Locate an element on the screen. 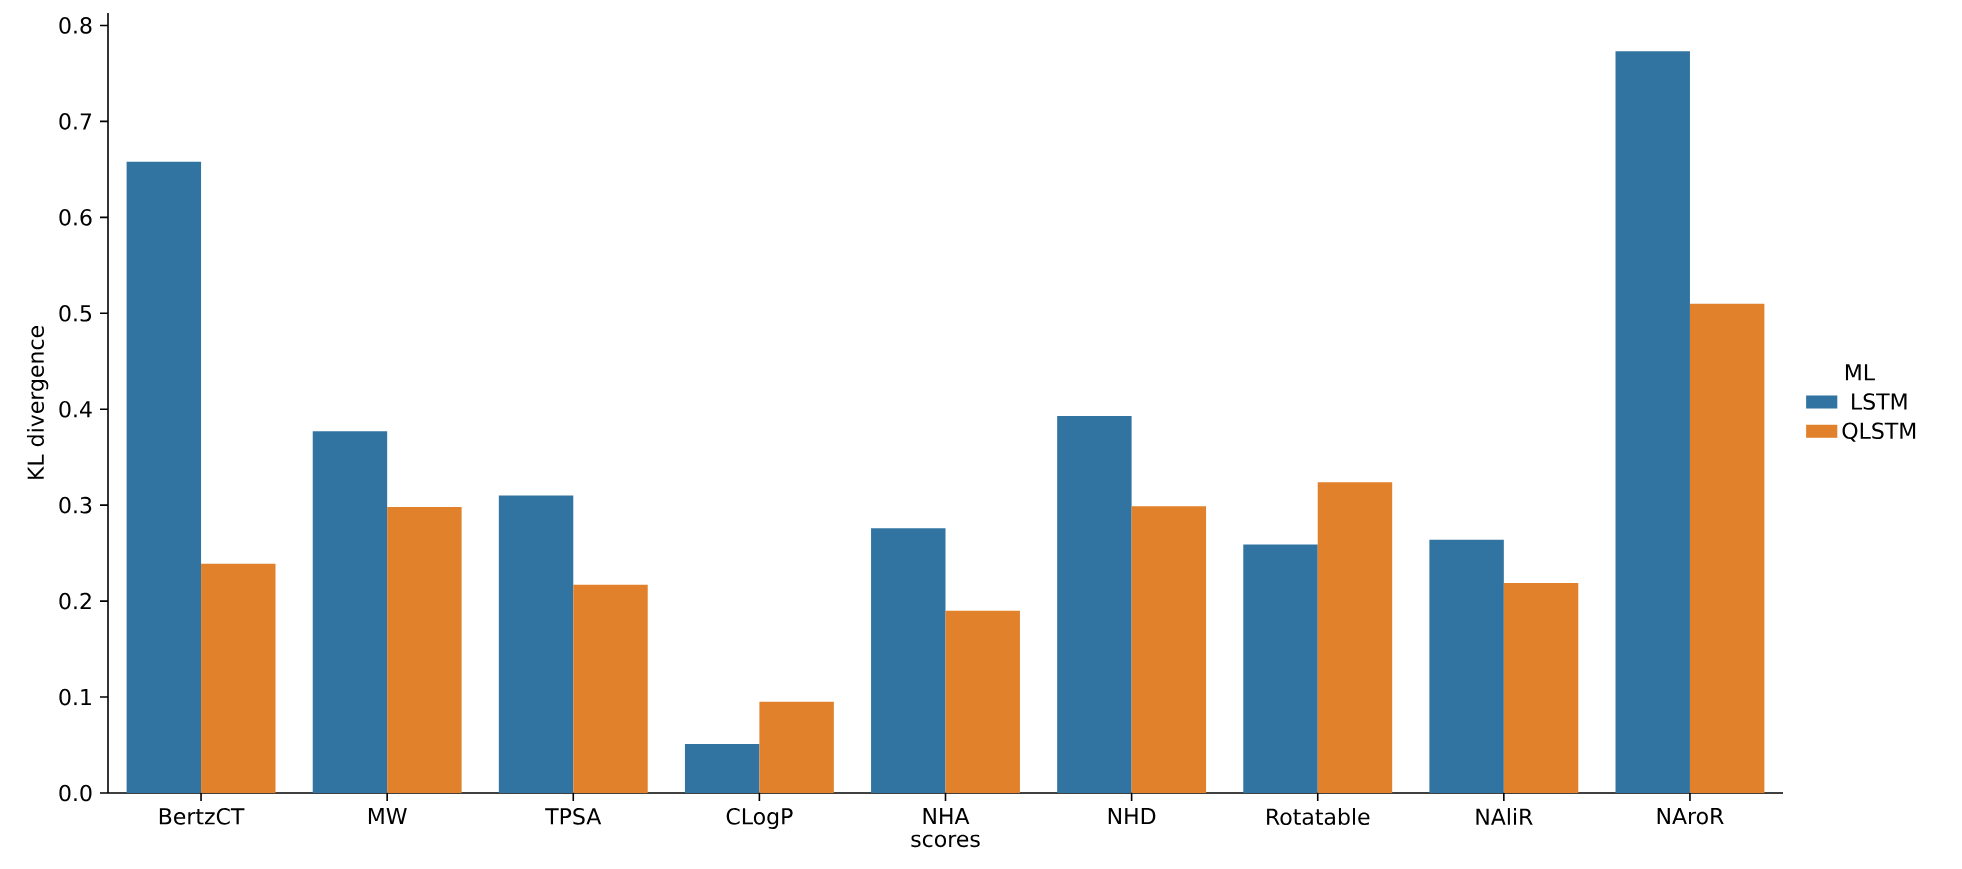 The height and width of the screenshot is (869, 1962). y-tick-label: 0.2 is located at coordinates (75, 601).